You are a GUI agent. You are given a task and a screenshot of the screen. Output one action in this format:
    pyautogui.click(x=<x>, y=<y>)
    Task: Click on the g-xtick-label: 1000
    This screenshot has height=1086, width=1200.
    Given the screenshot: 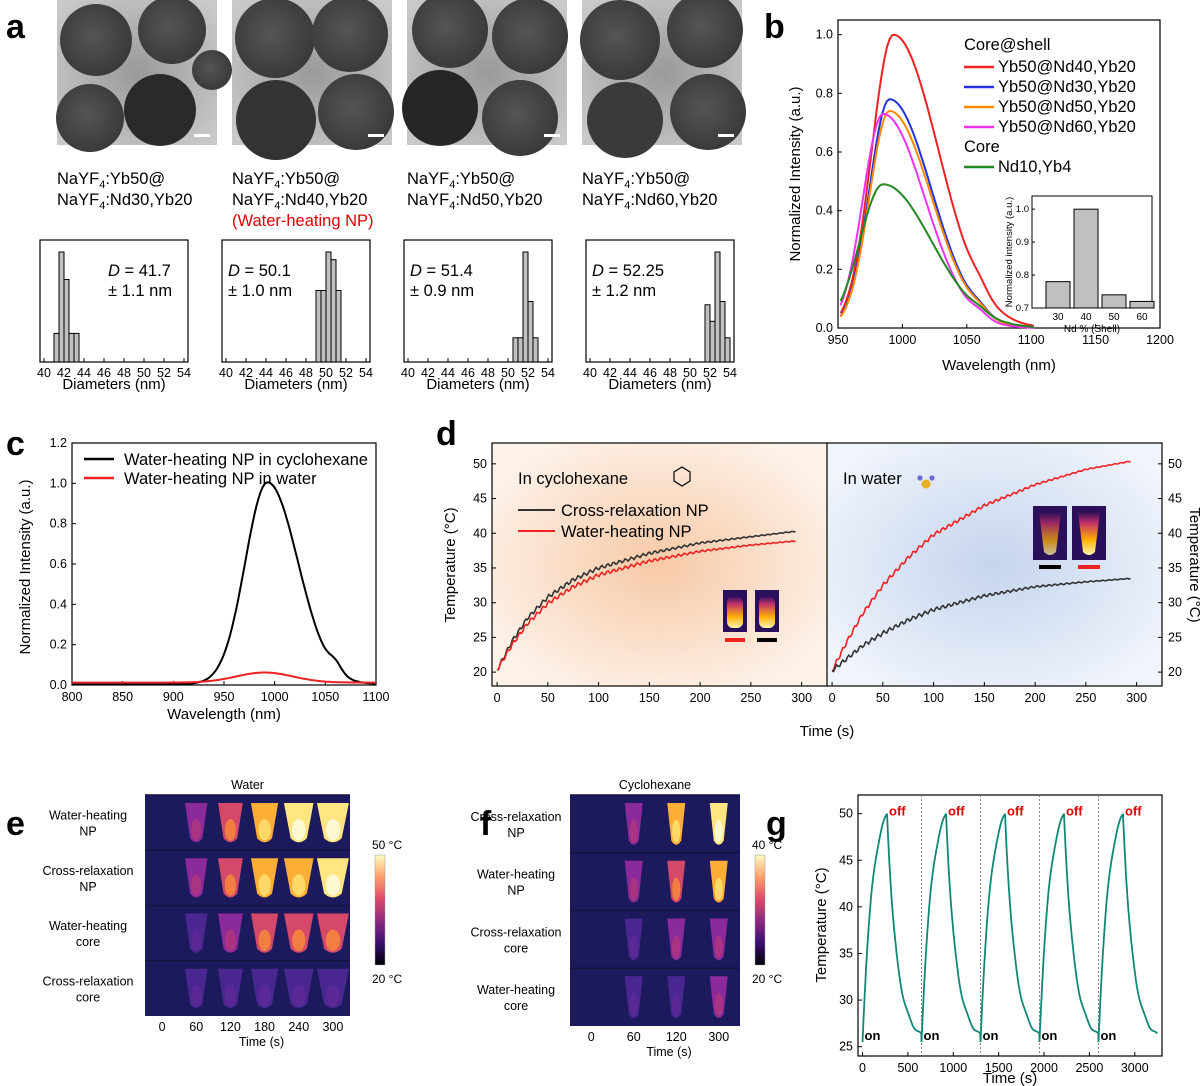 What is the action you would take?
    pyautogui.click(x=953, y=1068)
    